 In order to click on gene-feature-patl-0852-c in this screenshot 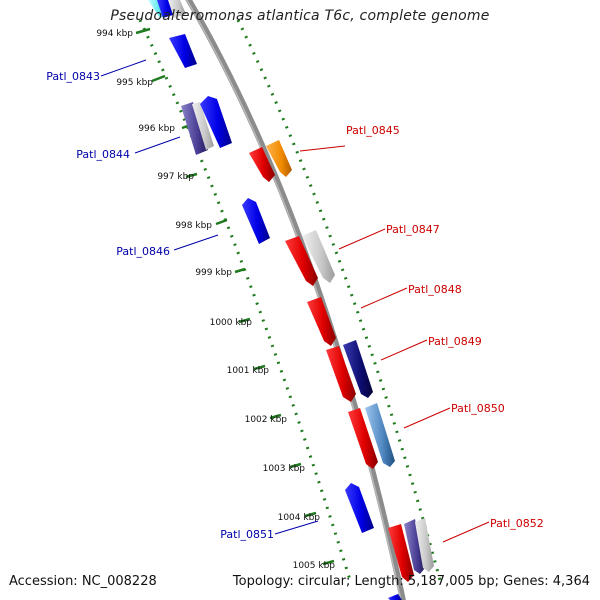, I will do `click(424, 545)`.